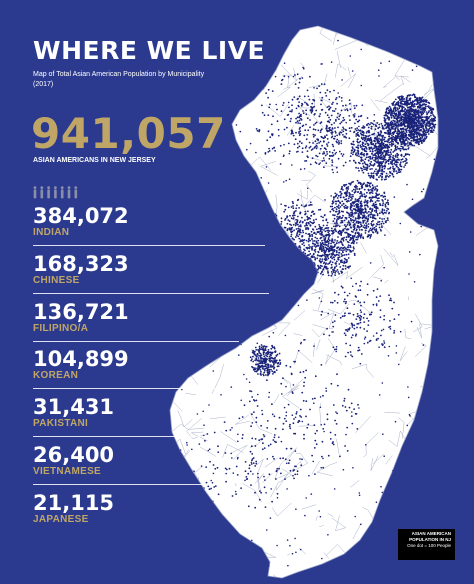  I want to click on stat-label: INDIAN, so click(51, 232).